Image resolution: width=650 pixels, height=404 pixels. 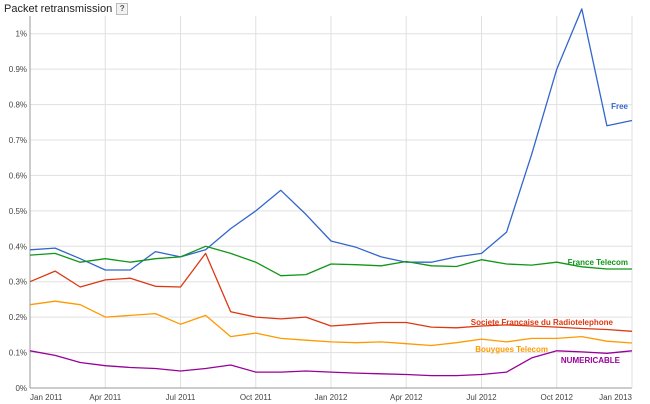 What do you see at coordinates (18, 317) in the screenshot?
I see `y-tick-label: 0.2%` at bounding box center [18, 317].